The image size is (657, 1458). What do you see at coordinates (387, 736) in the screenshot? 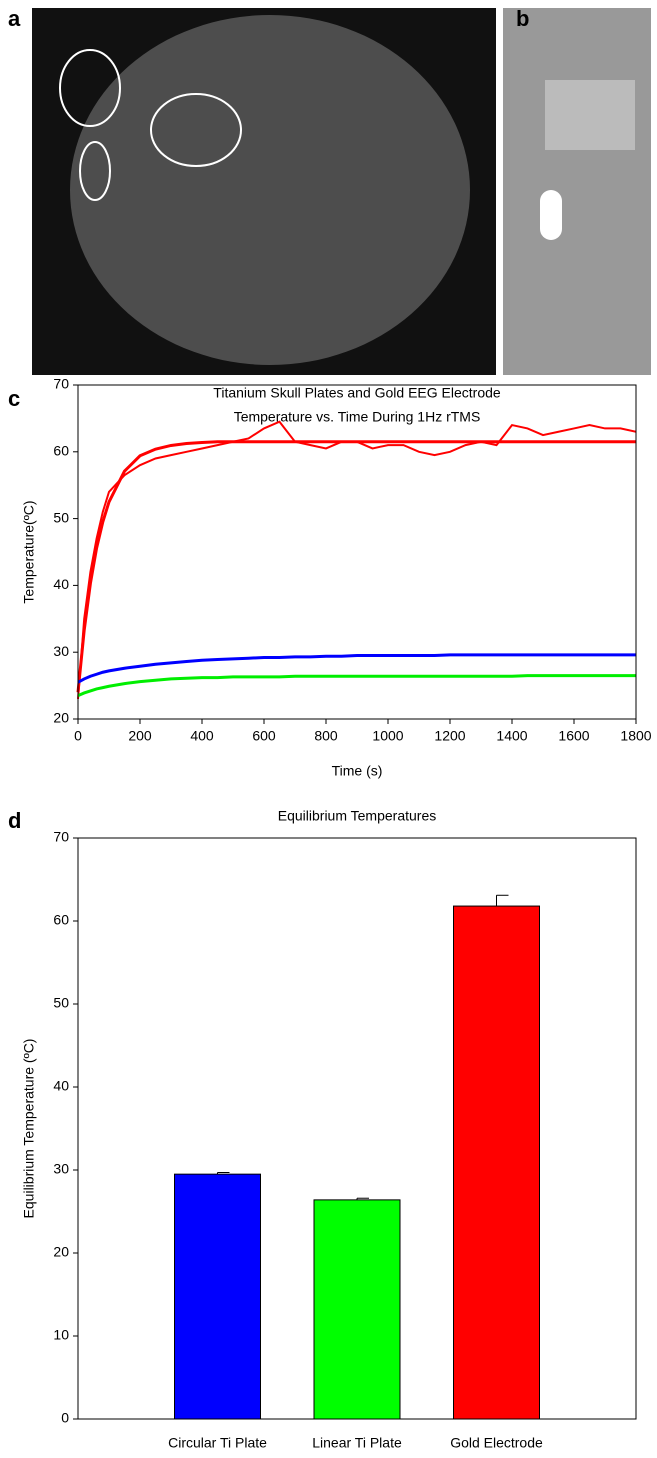
I see `x-tick-label: 1000` at bounding box center [387, 736].